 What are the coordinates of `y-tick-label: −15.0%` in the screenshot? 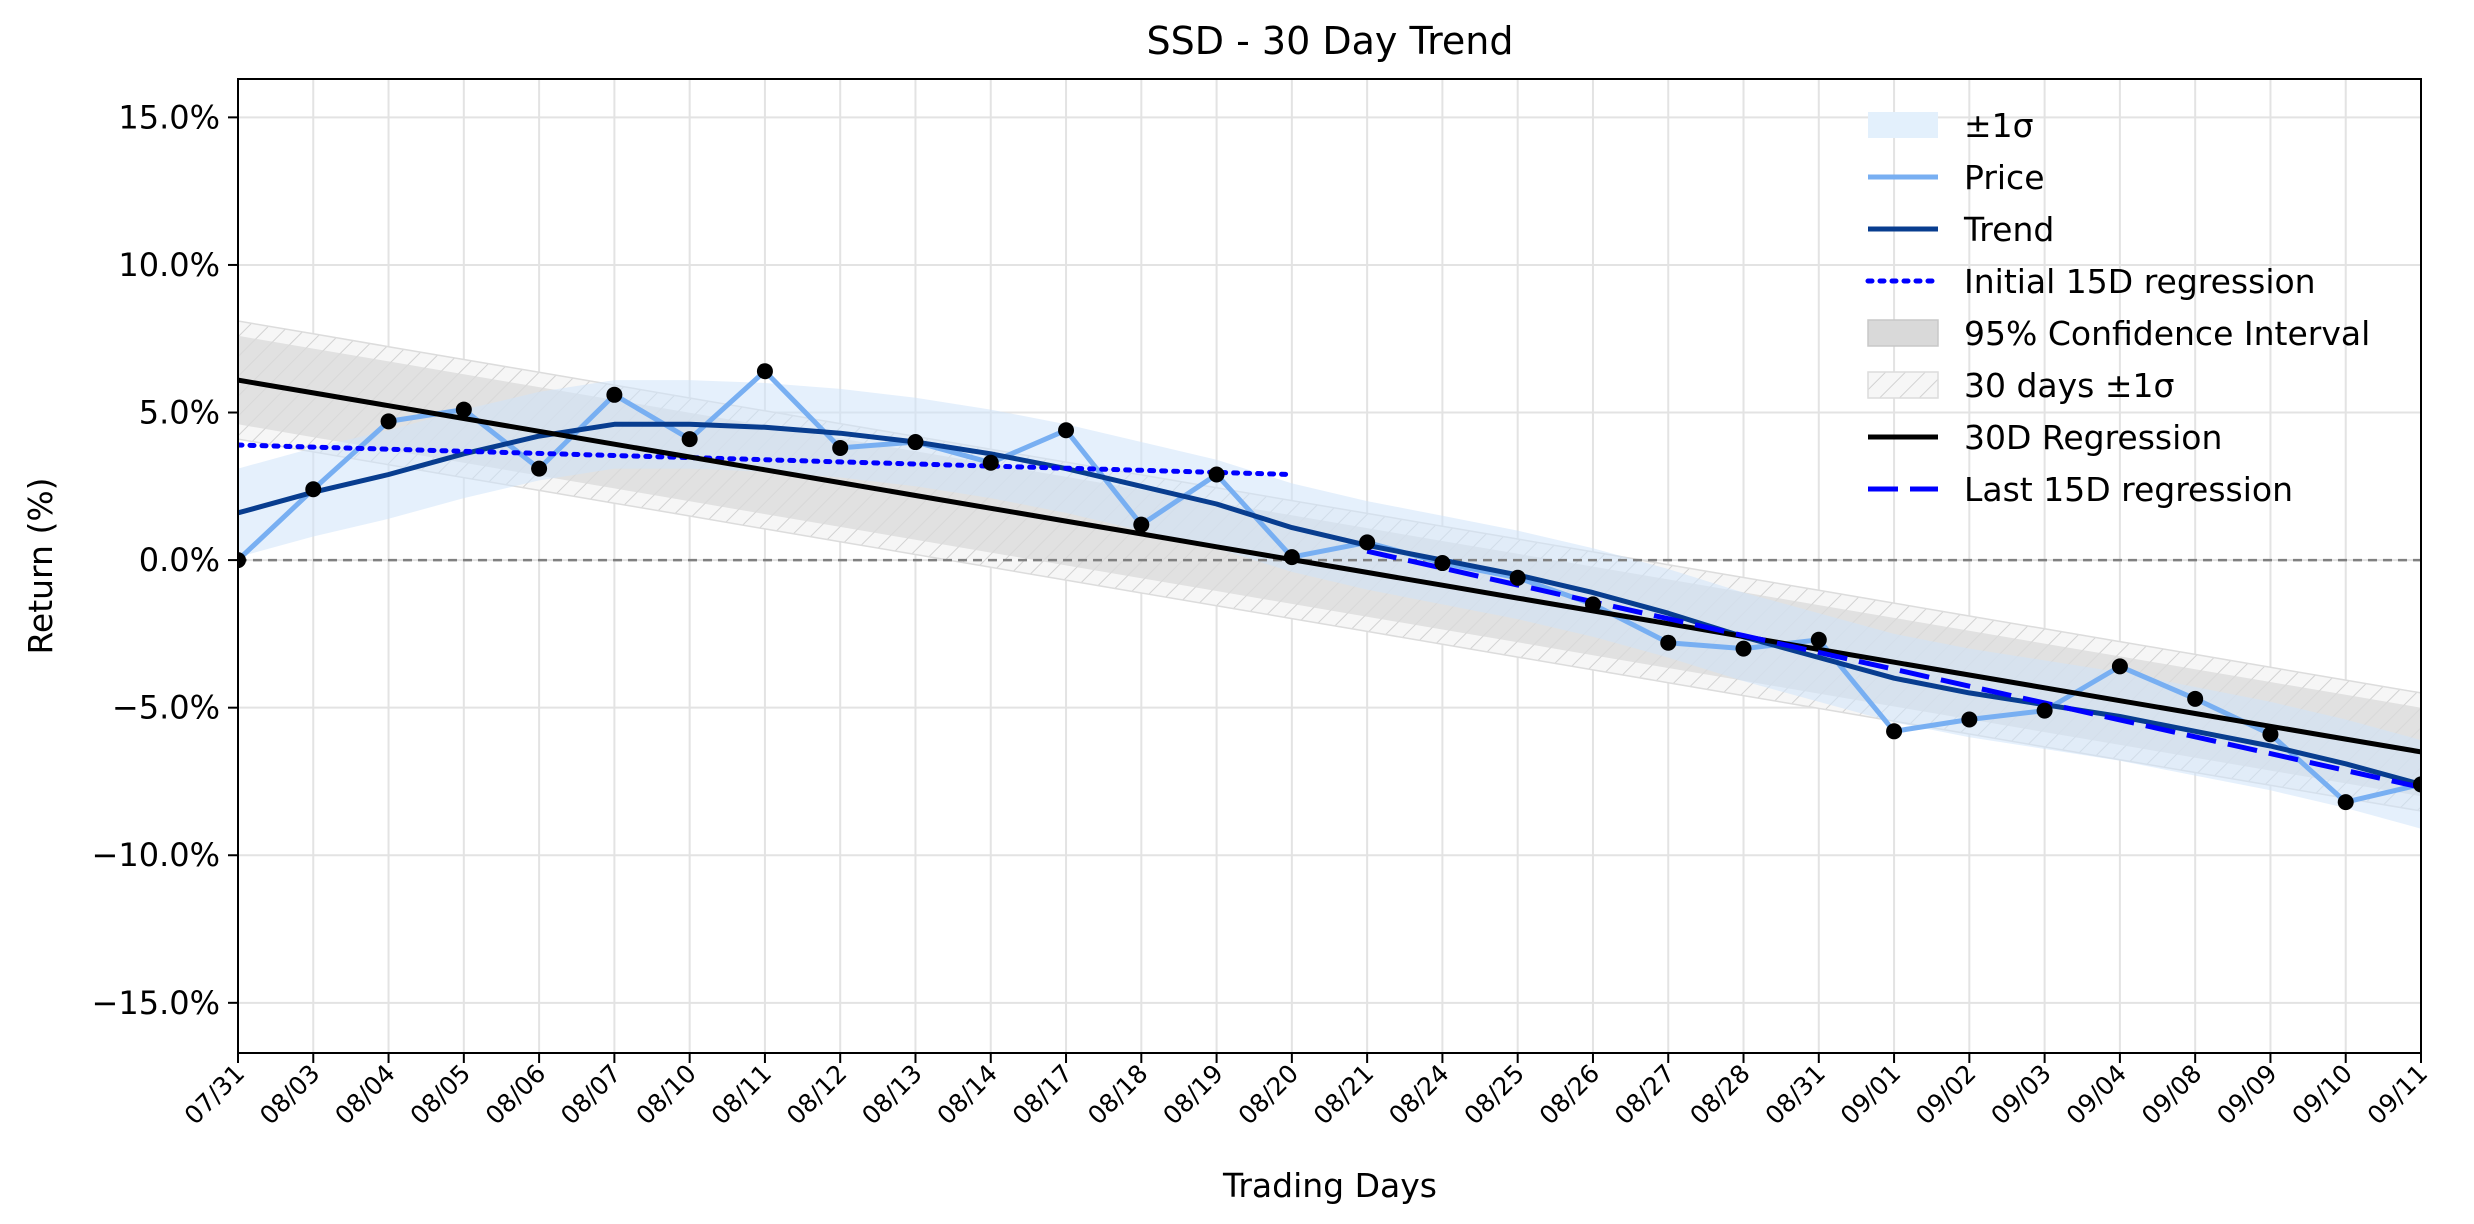 It's located at (156, 1003).